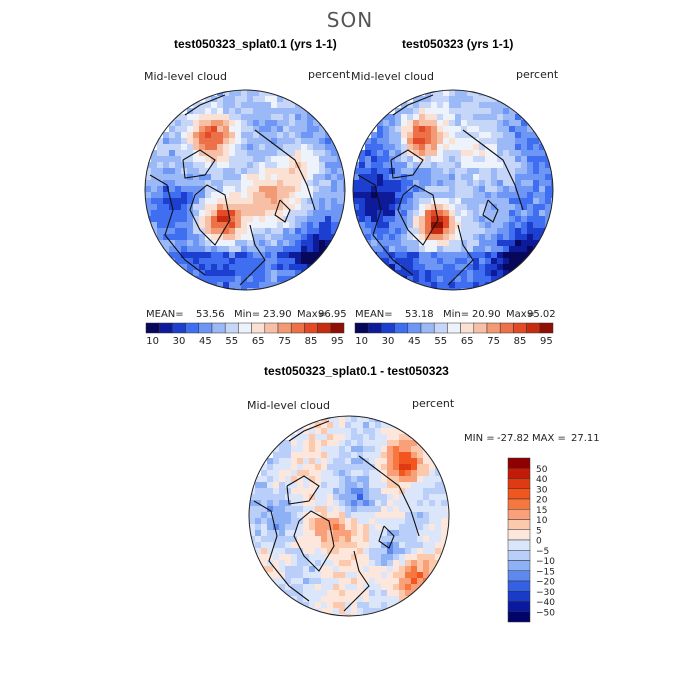 This screenshot has width=700, height=700. I want to click on panel2-max-label: Max=, so click(521, 314).